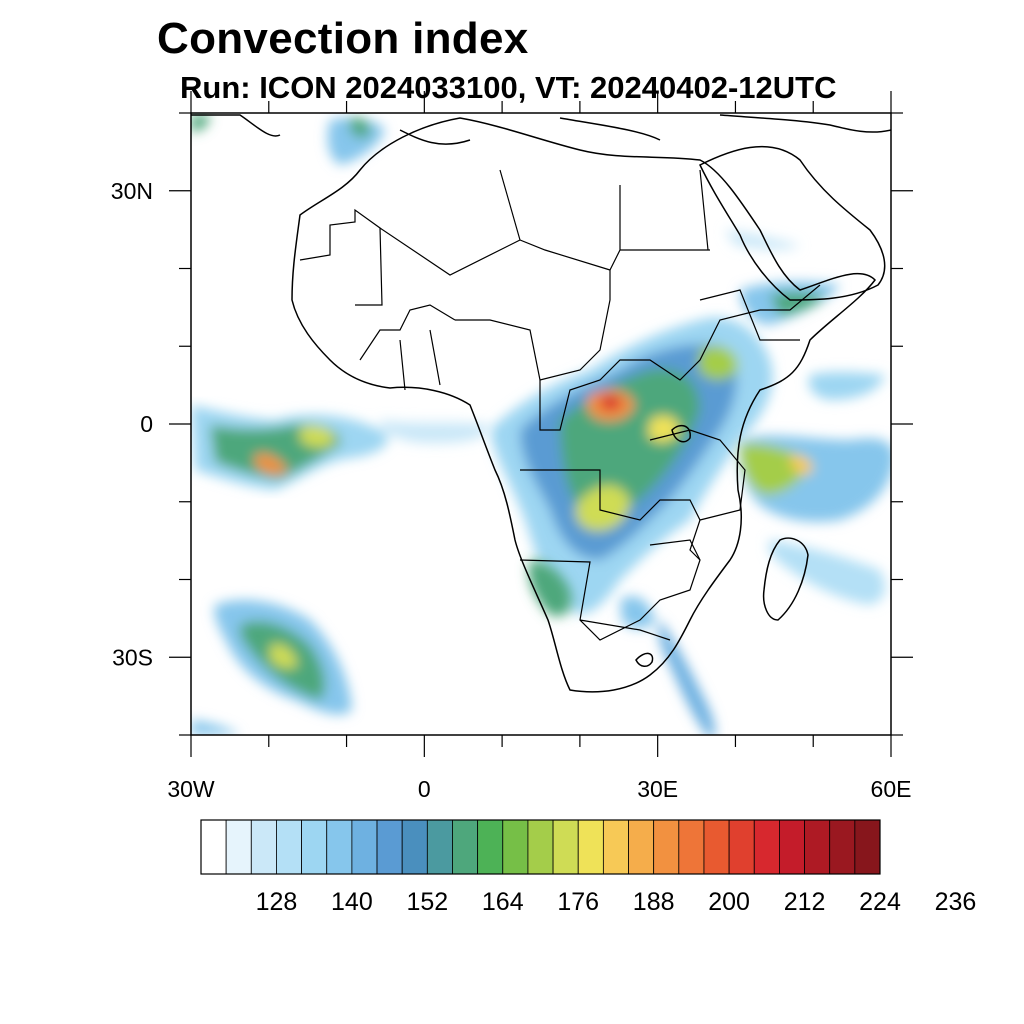 The height and width of the screenshot is (1024, 1024). Describe the element at coordinates (729, 902) in the screenshot. I see `colorbar-label: 200` at that location.